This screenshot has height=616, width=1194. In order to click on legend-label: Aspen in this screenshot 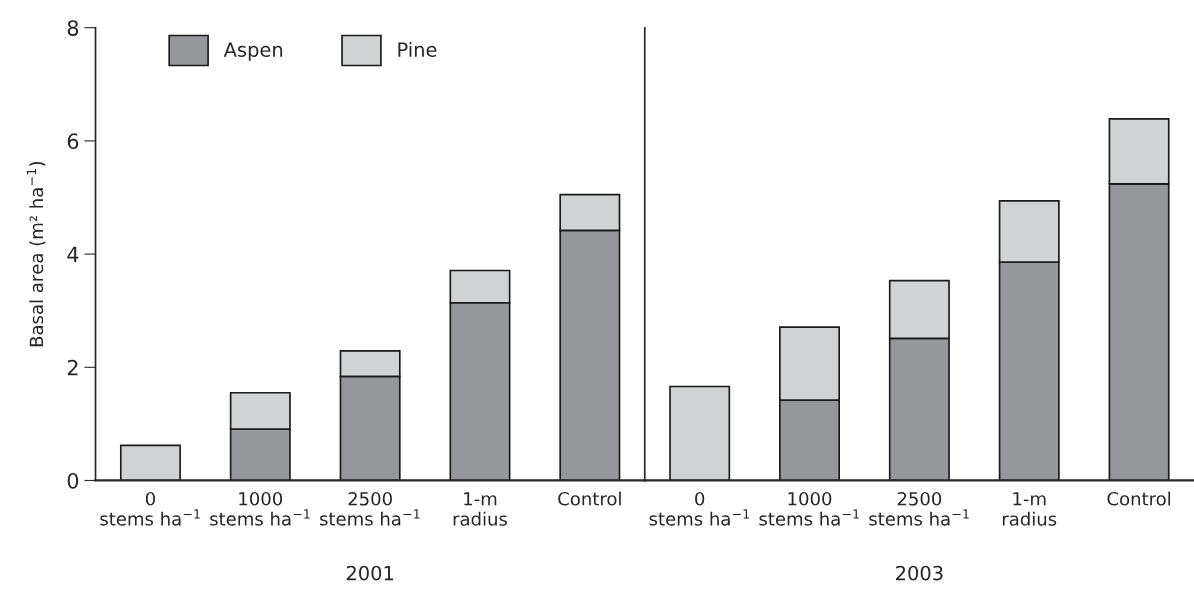, I will do `click(253, 51)`.